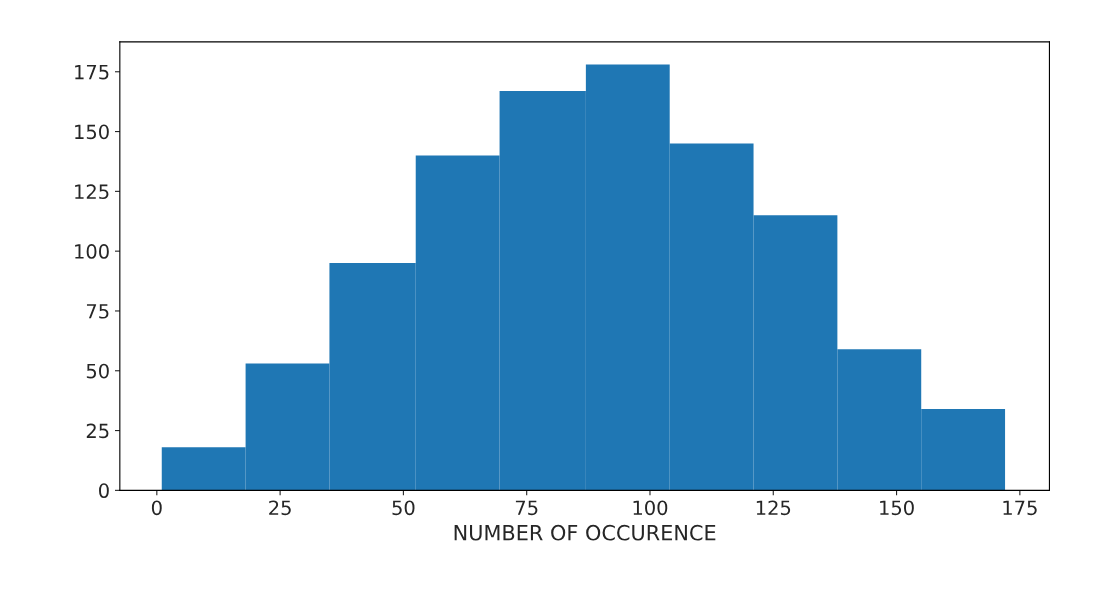 The width and height of the screenshot is (1120, 598). Describe the element at coordinates (156, 508) in the screenshot. I see `x-tick-label: 0` at that location.